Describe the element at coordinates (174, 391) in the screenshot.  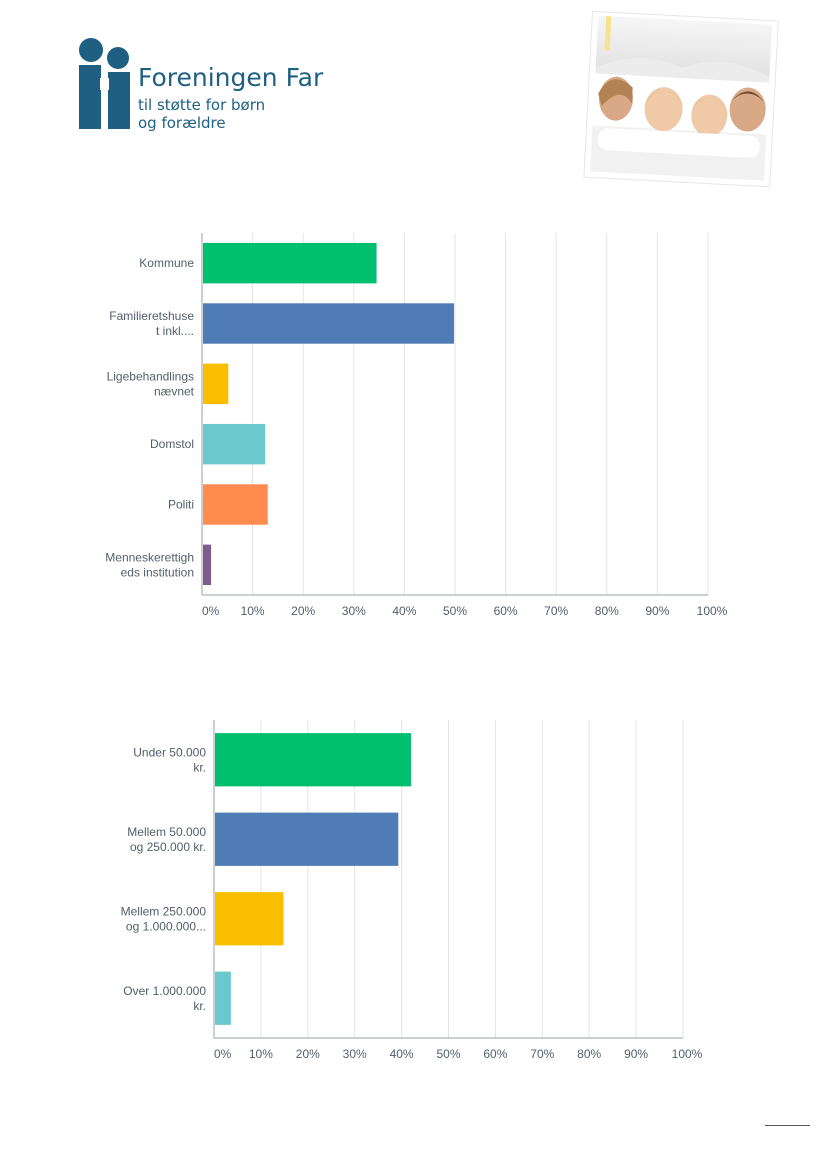
I see `chart-1-category-label-2-1: nævnet` at that location.